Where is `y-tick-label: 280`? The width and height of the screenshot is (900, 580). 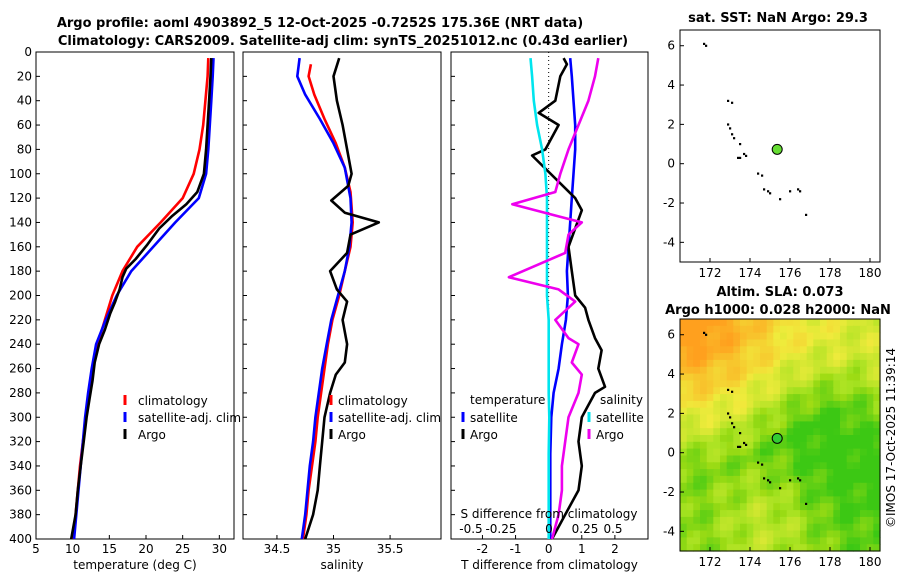 y-tick-label: 280 is located at coordinates (20, 393).